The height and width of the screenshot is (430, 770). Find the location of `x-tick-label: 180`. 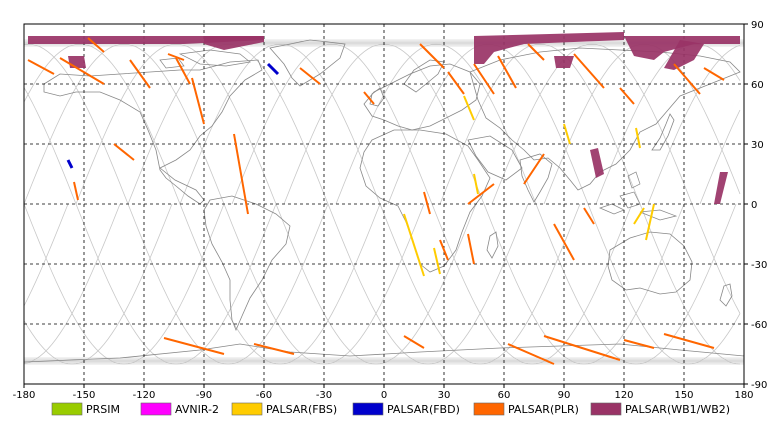

x-tick-label: 180 is located at coordinates (743, 395).